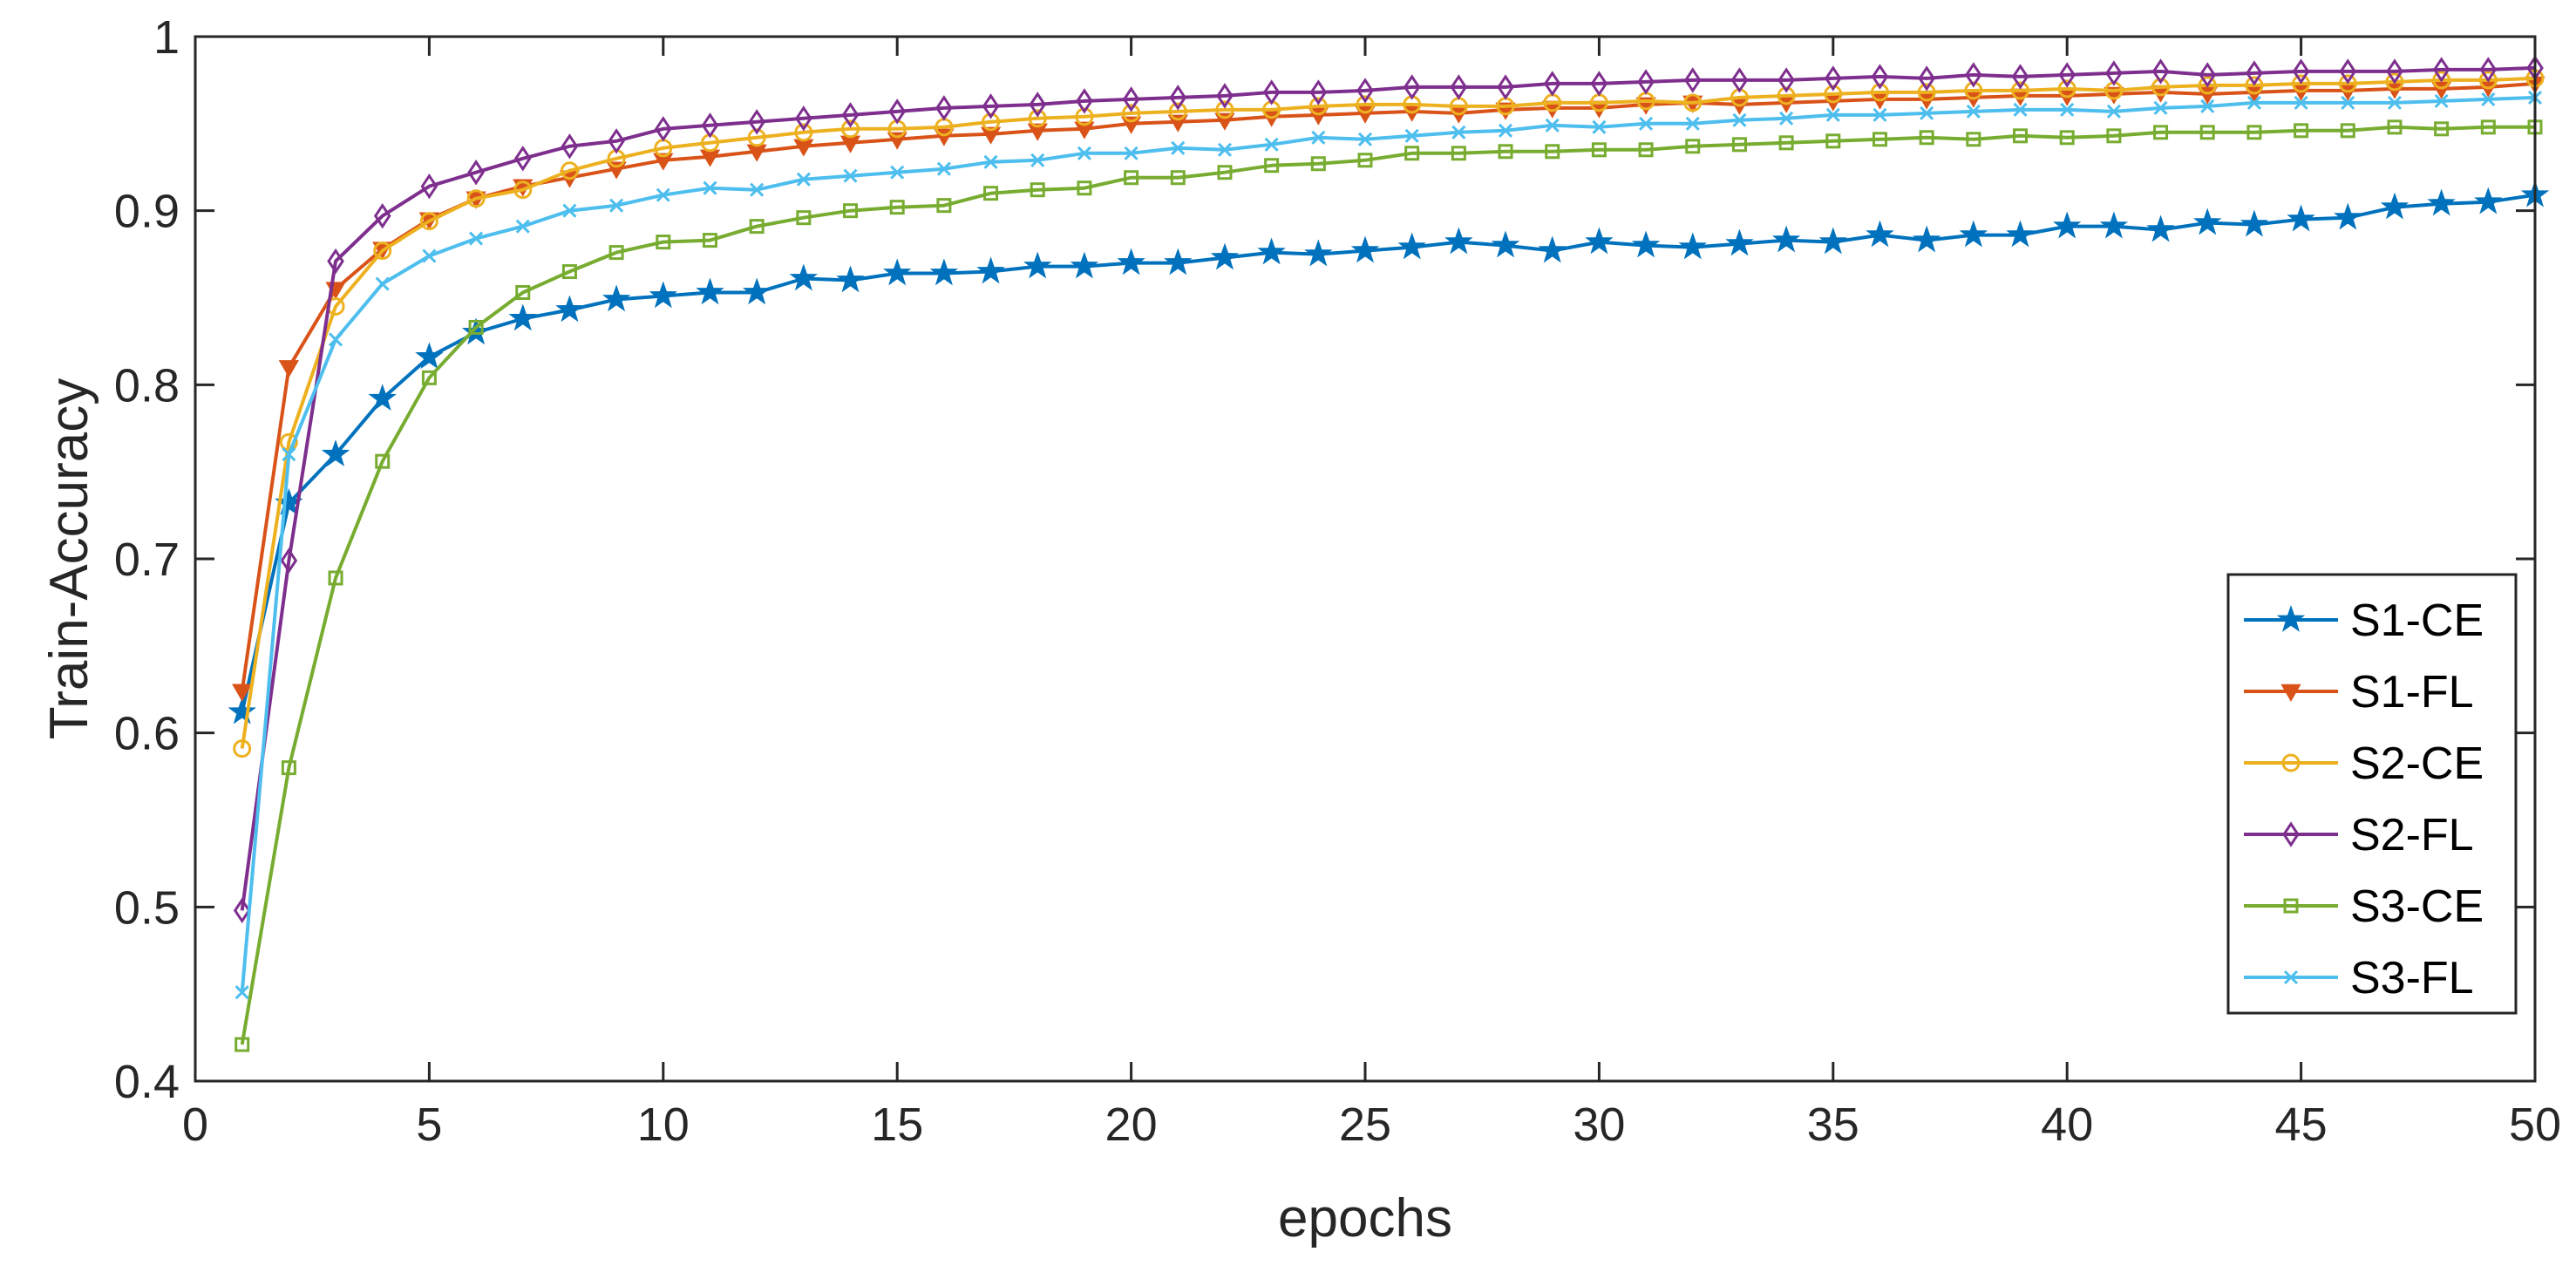 This screenshot has width=2576, height=1279. Describe the element at coordinates (147, 907) in the screenshot. I see `y-tick-label: 0.5` at that location.